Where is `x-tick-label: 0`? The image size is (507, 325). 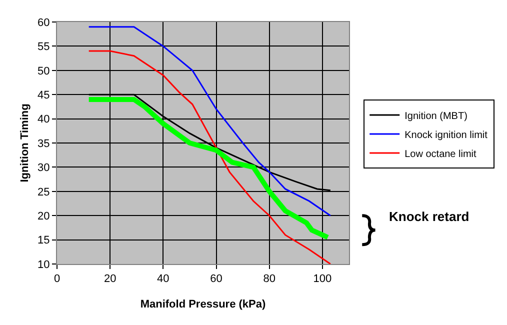 x-tick-label: 0 is located at coordinates (57, 279).